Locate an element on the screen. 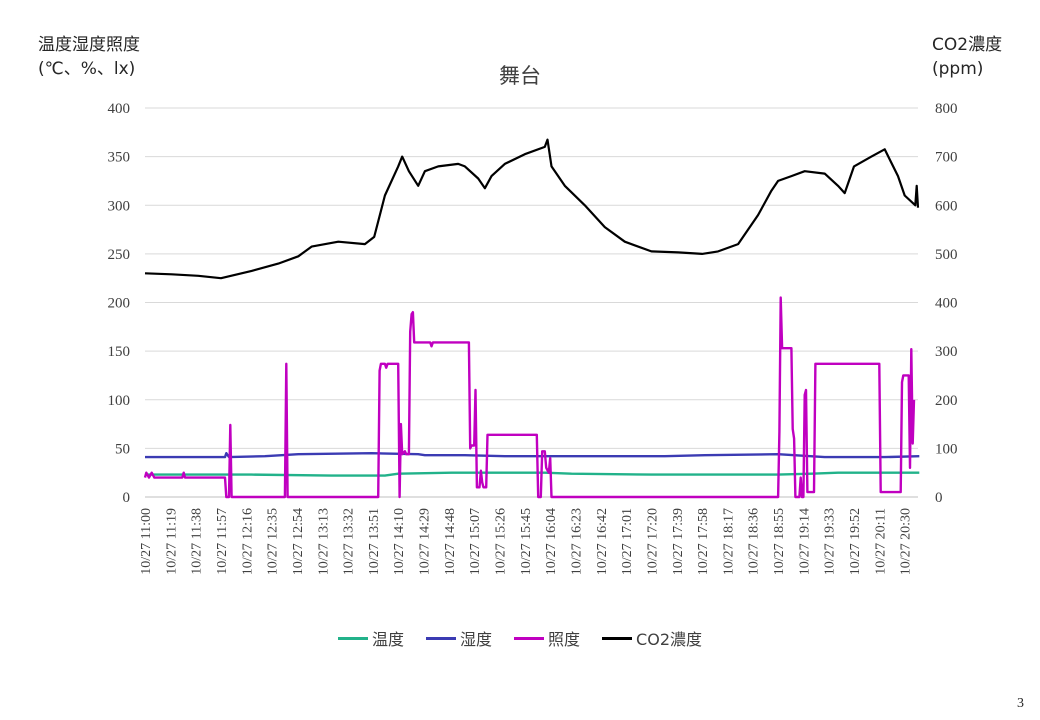 The width and height of the screenshot is (1040, 720). x-tick-label: 10/27 12:35 is located at coordinates (273, 541).